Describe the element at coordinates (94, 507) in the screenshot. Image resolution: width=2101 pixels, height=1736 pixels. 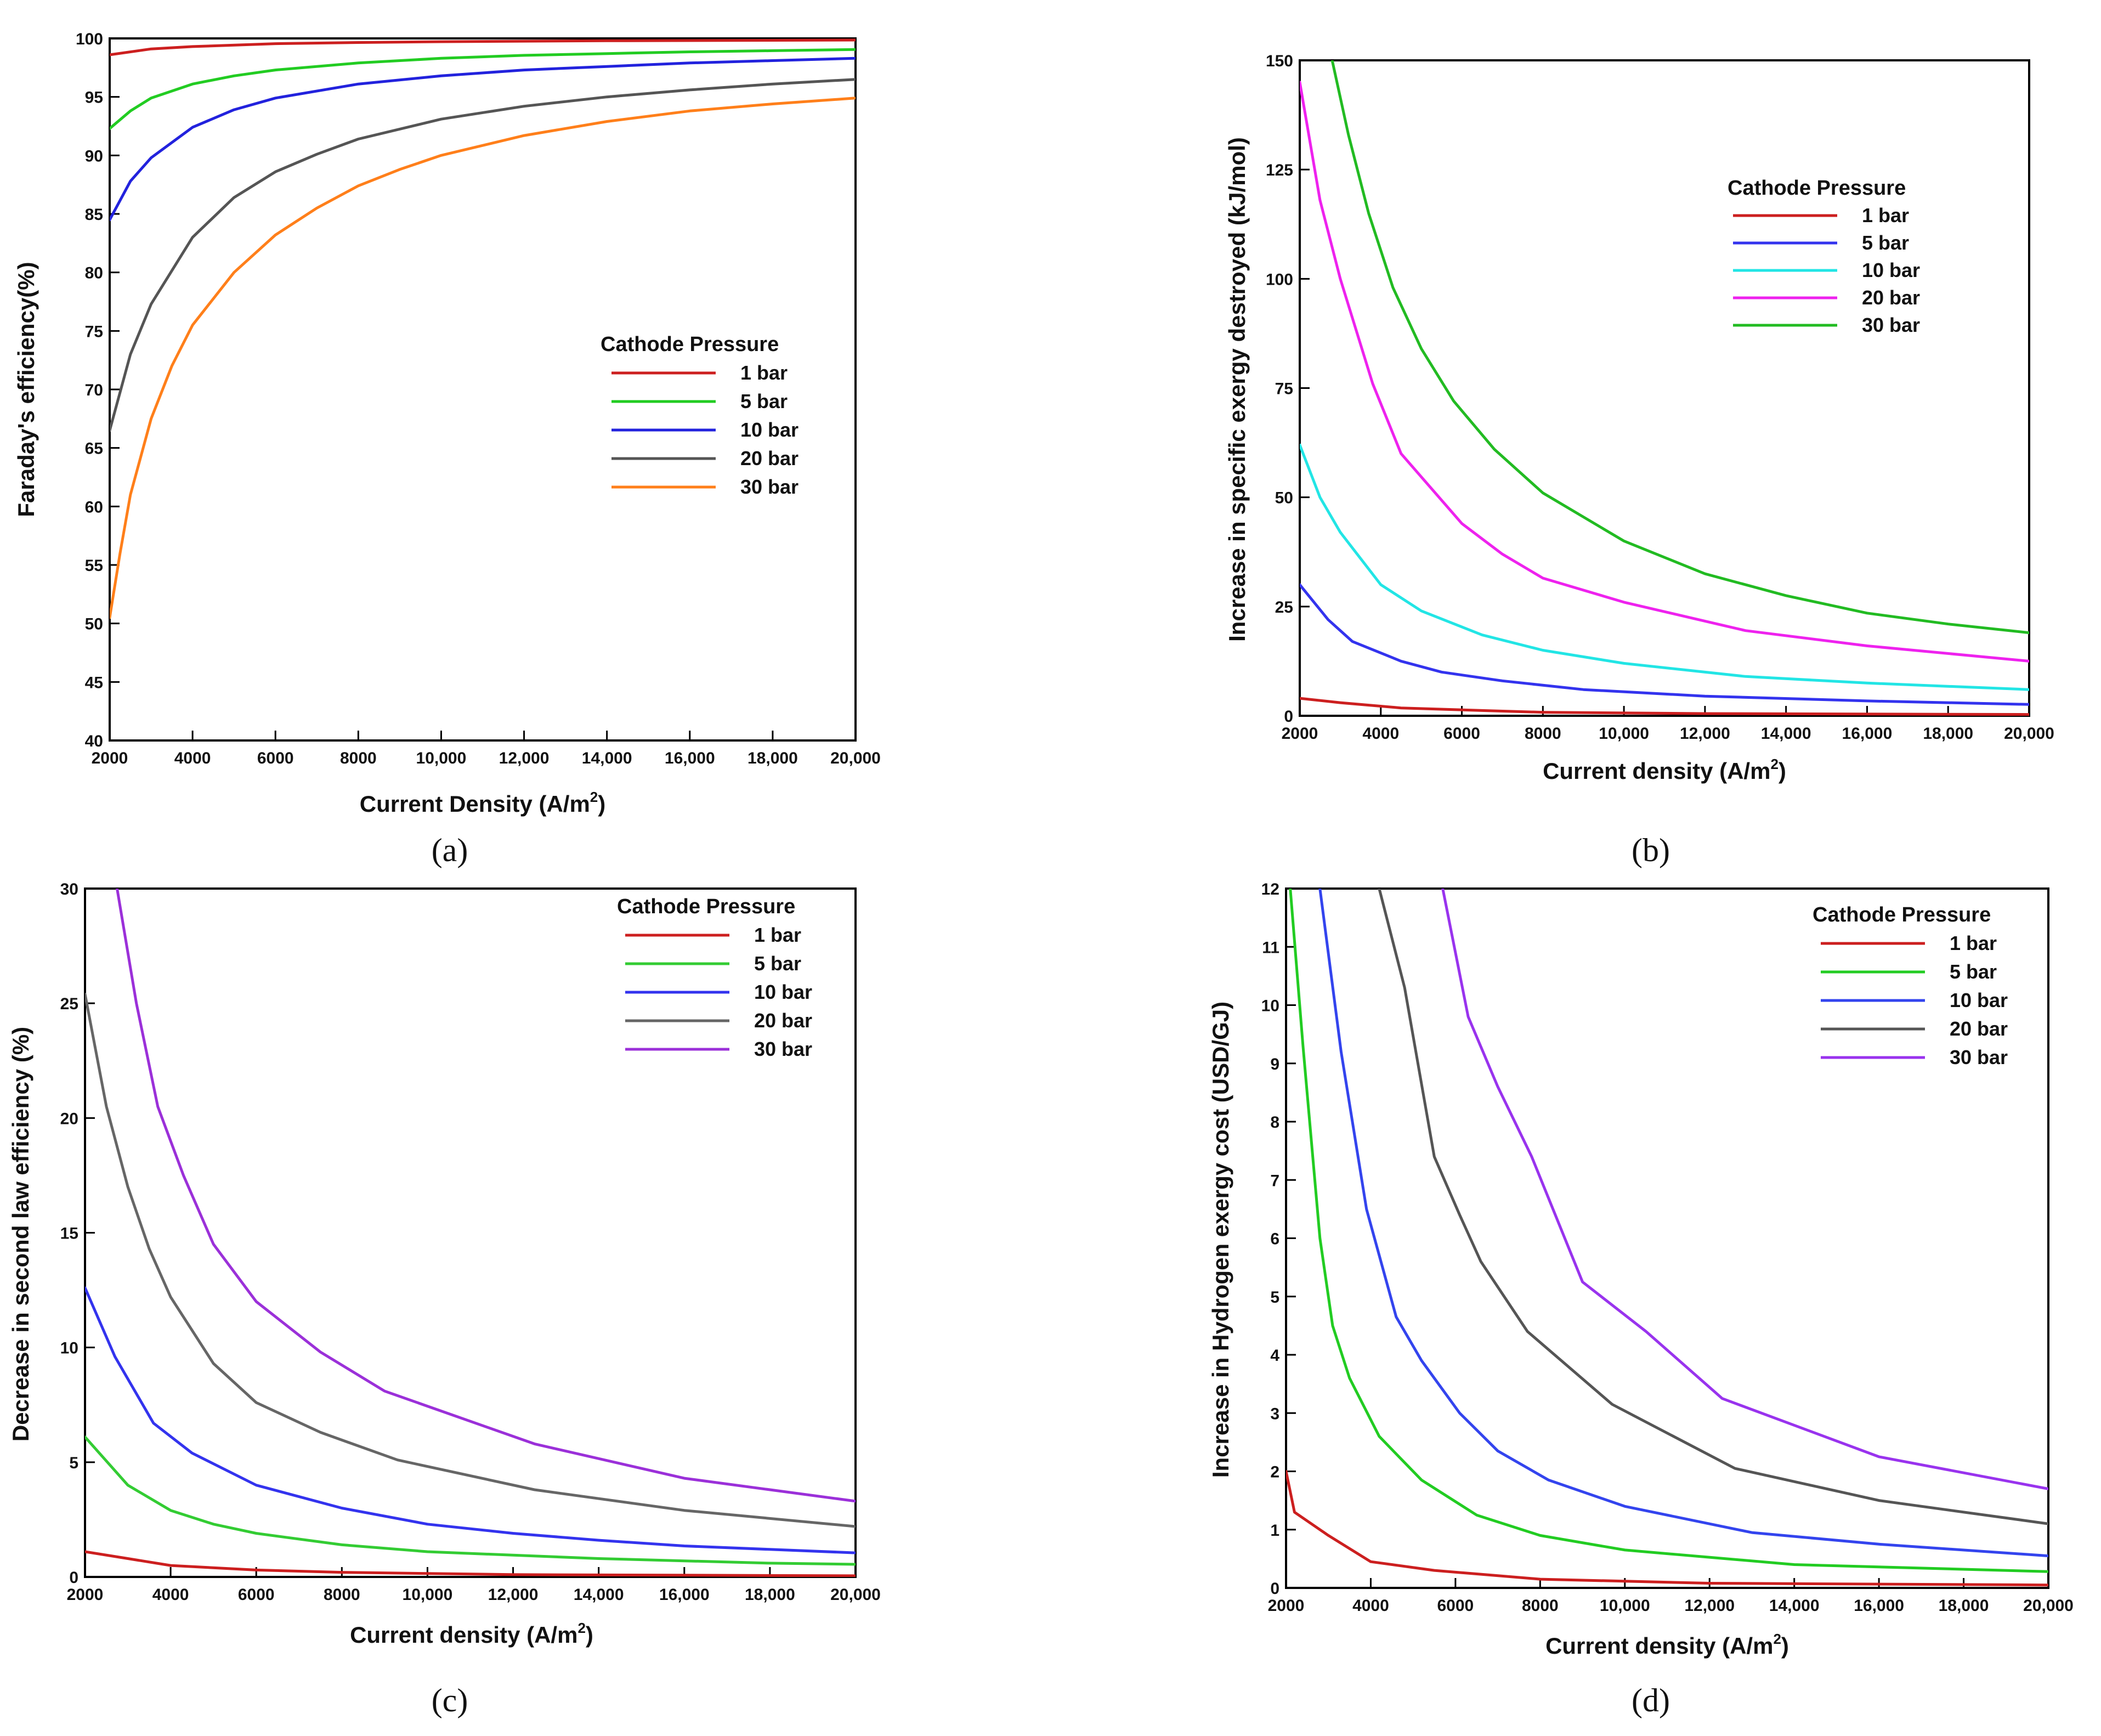
I see `y-tick-label-a-4: 60` at that location.